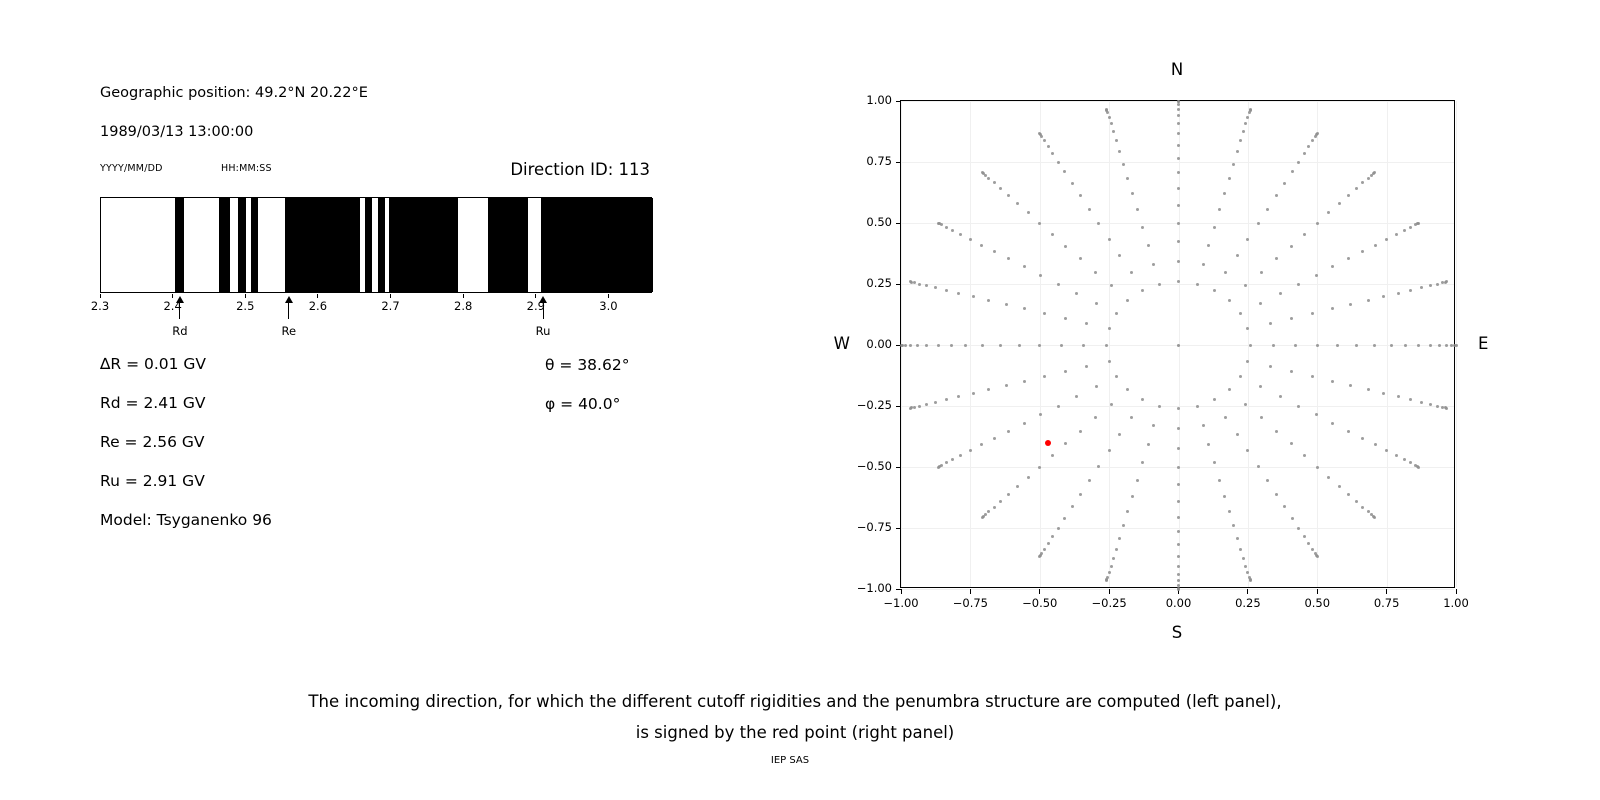 The image size is (1600, 800). Describe the element at coordinates (390, 306) in the screenshot. I see `penumbra-x-tick-label: 2.7` at that location.